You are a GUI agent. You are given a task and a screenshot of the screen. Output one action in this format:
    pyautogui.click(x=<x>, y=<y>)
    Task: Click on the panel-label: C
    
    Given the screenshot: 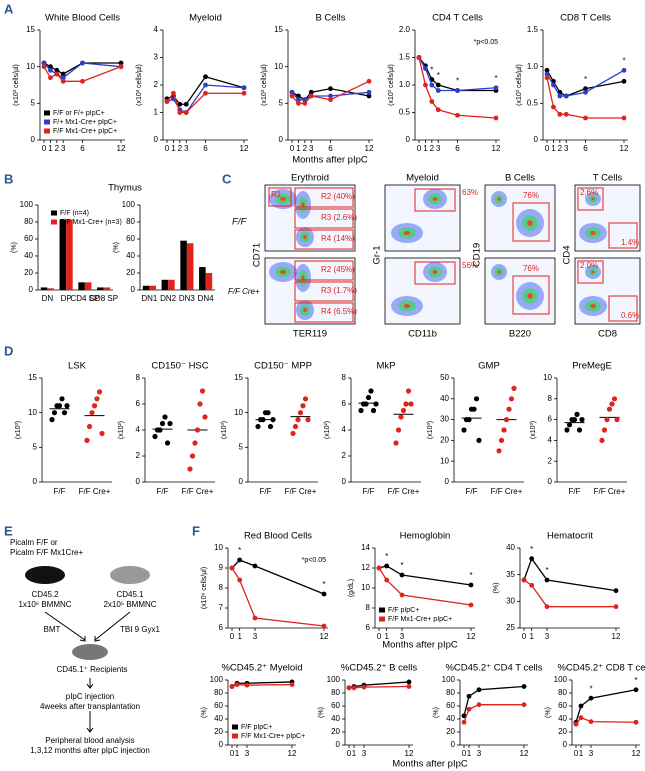 What is the action you would take?
    pyautogui.click(x=227, y=178)
    